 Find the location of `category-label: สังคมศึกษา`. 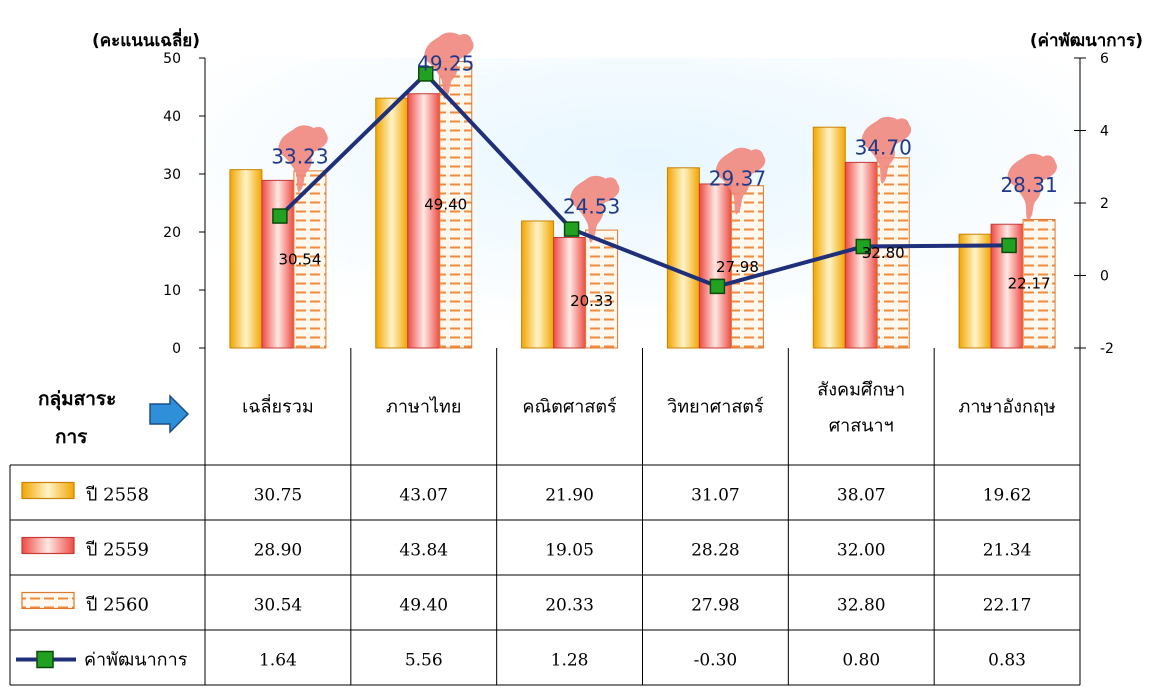

category-label: สังคมศึกษา is located at coordinates (861, 390).